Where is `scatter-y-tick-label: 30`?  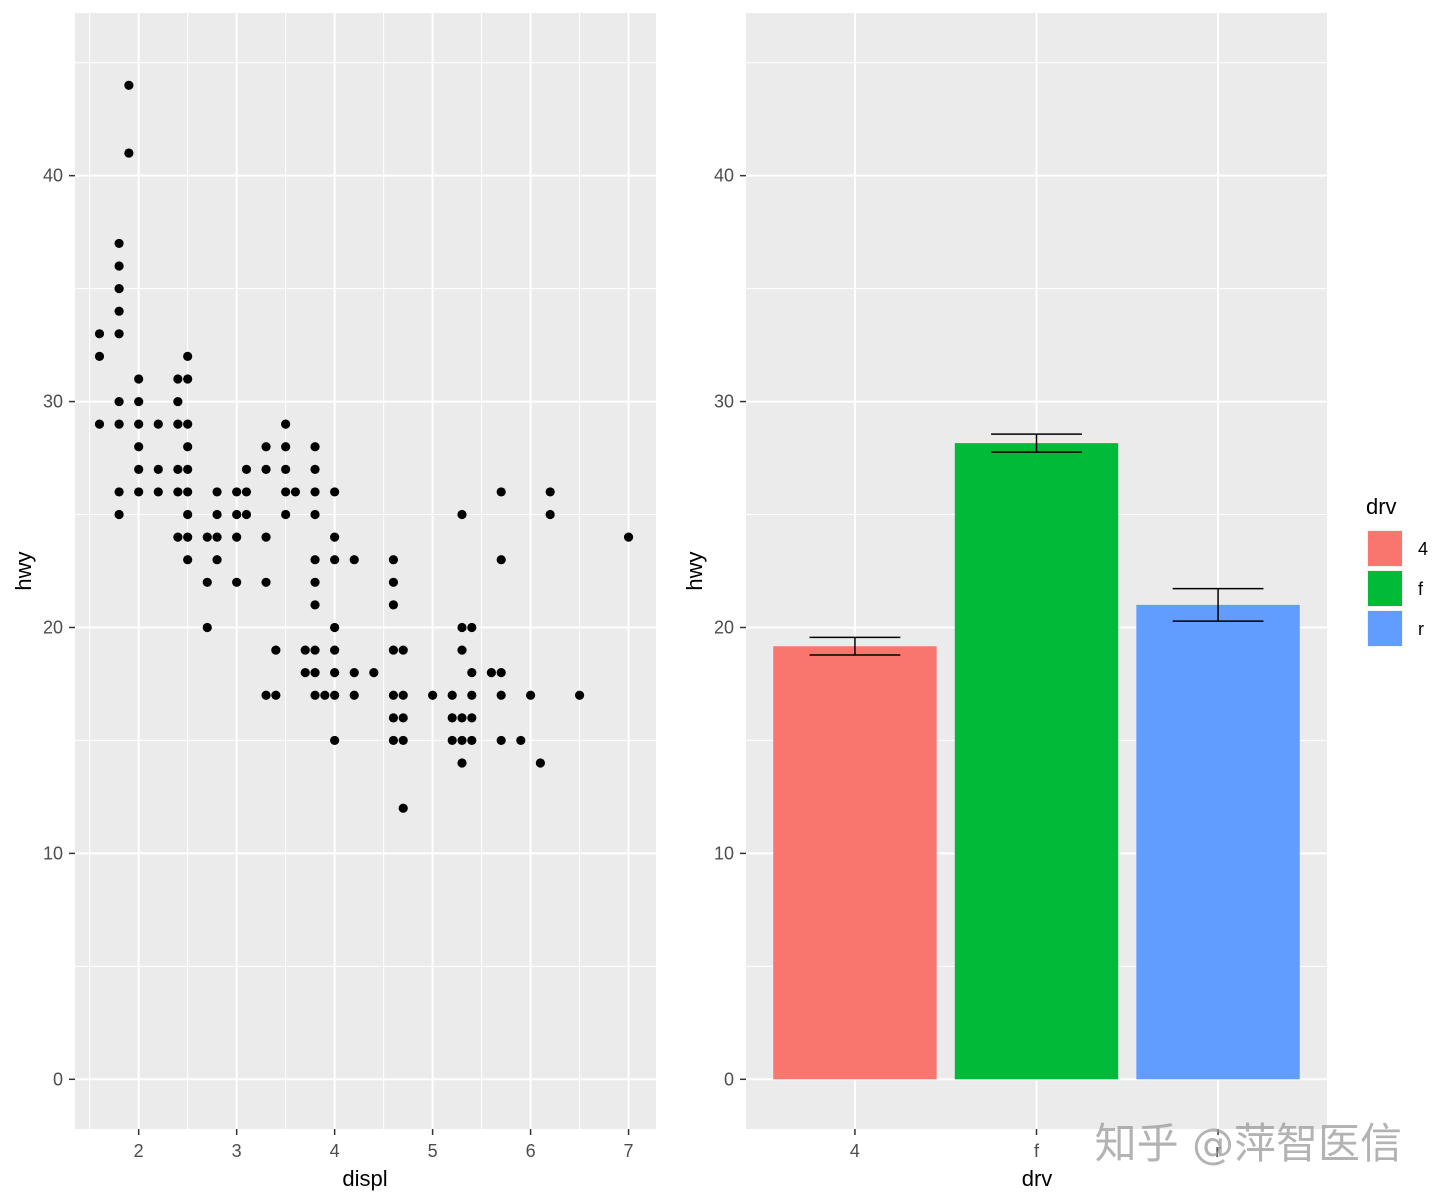 scatter-y-tick-label: 30 is located at coordinates (53, 402).